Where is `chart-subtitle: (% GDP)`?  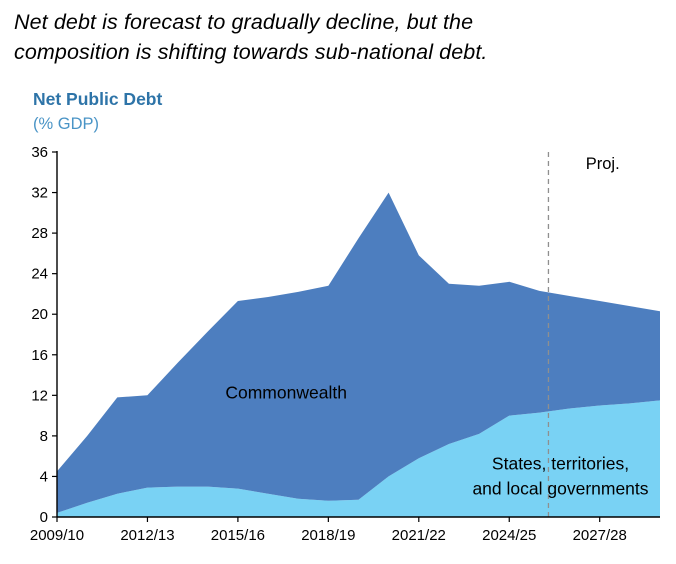 chart-subtitle: (% GDP) is located at coordinates (66, 124).